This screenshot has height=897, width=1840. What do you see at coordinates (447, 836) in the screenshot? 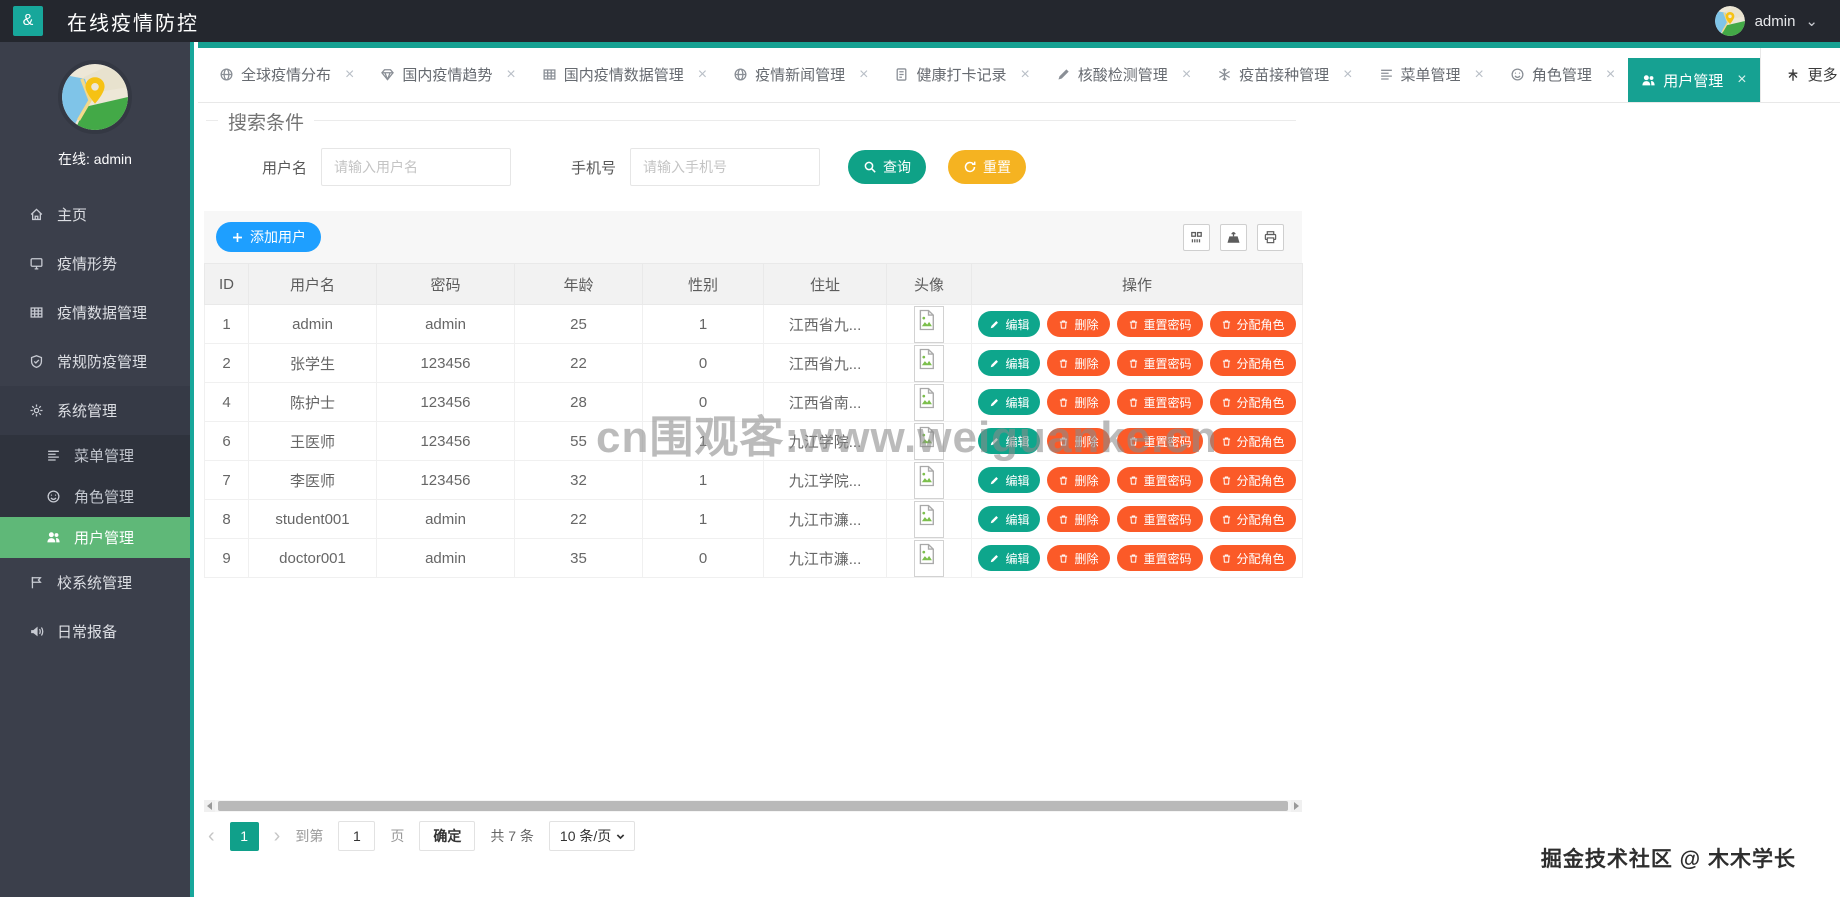
I see `confirm-button: 确定` at bounding box center [447, 836].